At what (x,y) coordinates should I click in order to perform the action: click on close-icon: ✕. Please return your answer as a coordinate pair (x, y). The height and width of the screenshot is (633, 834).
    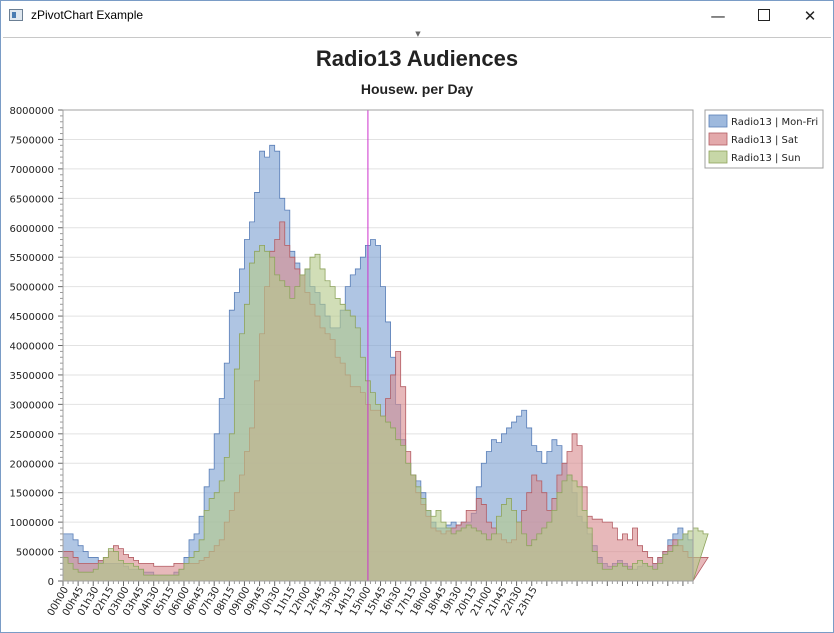
    Looking at the image, I should click on (810, 16).